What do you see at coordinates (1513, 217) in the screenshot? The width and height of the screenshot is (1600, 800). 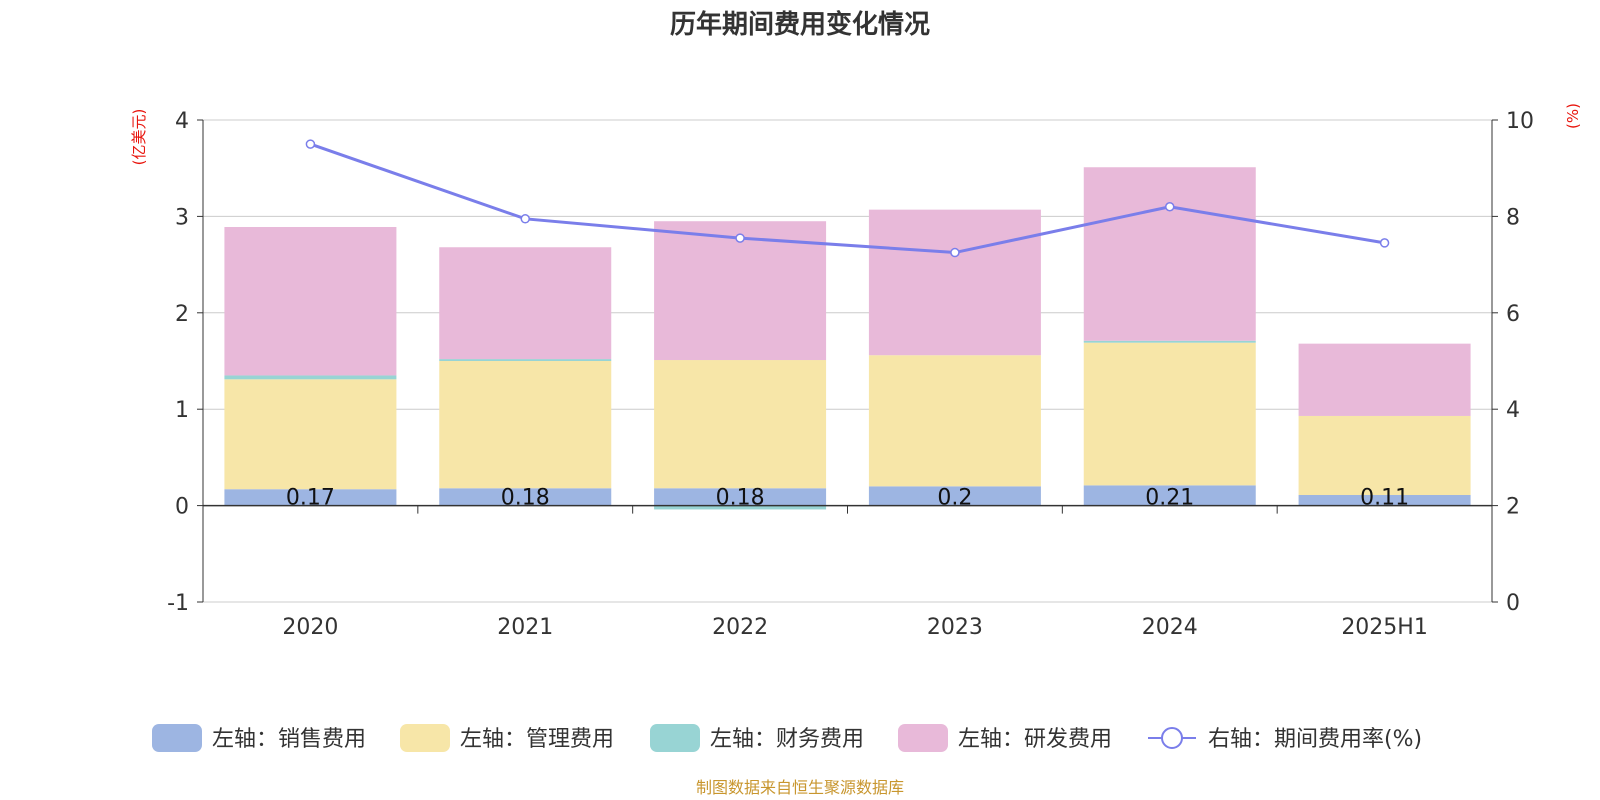 I see `right-tick-label: 8` at bounding box center [1513, 217].